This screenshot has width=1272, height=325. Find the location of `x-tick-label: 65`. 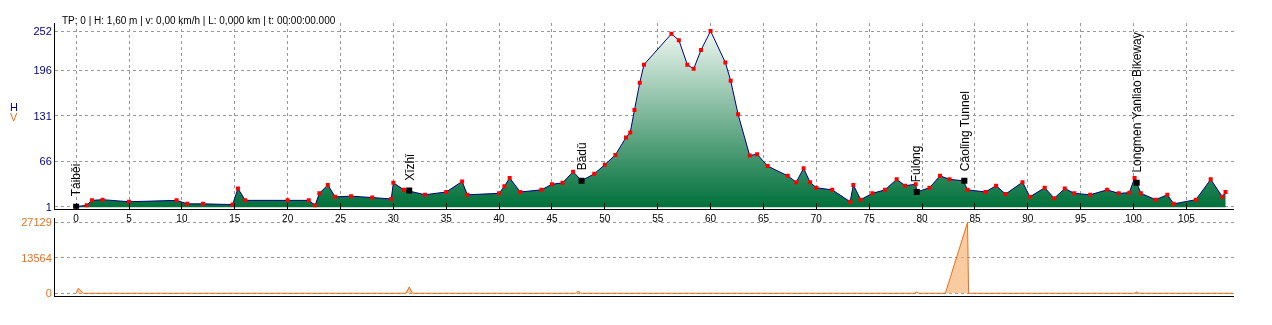

x-tick-label: 65 is located at coordinates (763, 218).